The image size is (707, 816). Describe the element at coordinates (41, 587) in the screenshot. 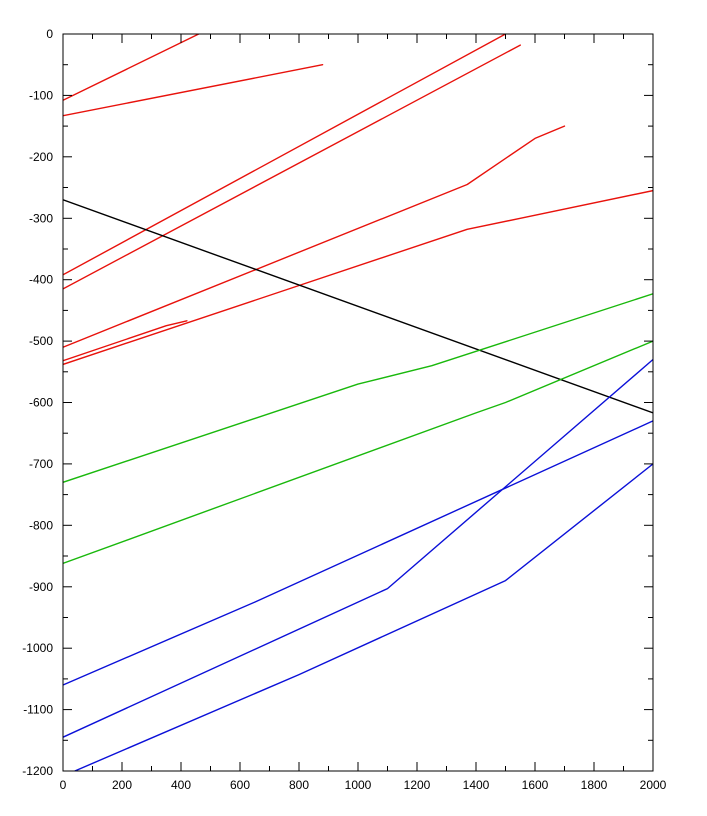

I see `y-tick-label: -900` at that location.